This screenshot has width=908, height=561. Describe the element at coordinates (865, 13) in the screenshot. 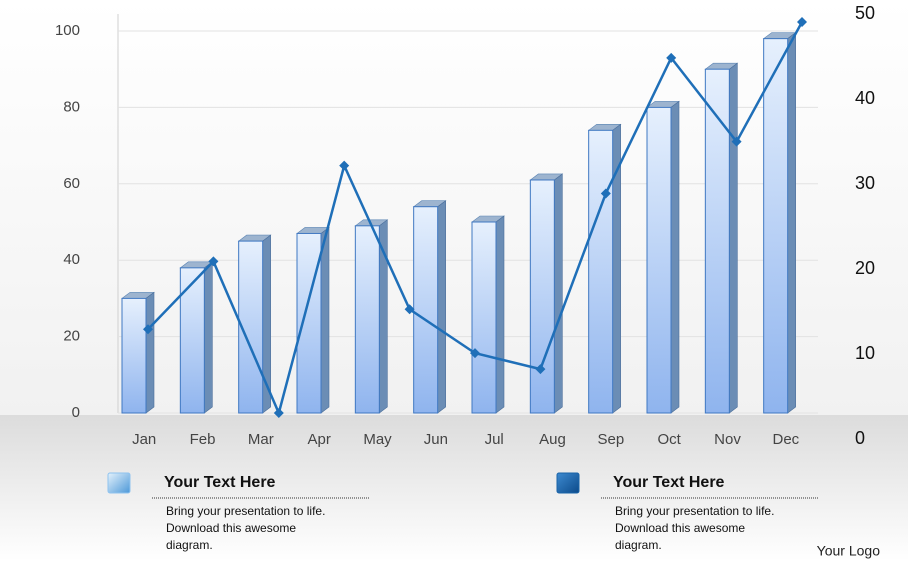

I see `y2-tick-label: 50` at that location.